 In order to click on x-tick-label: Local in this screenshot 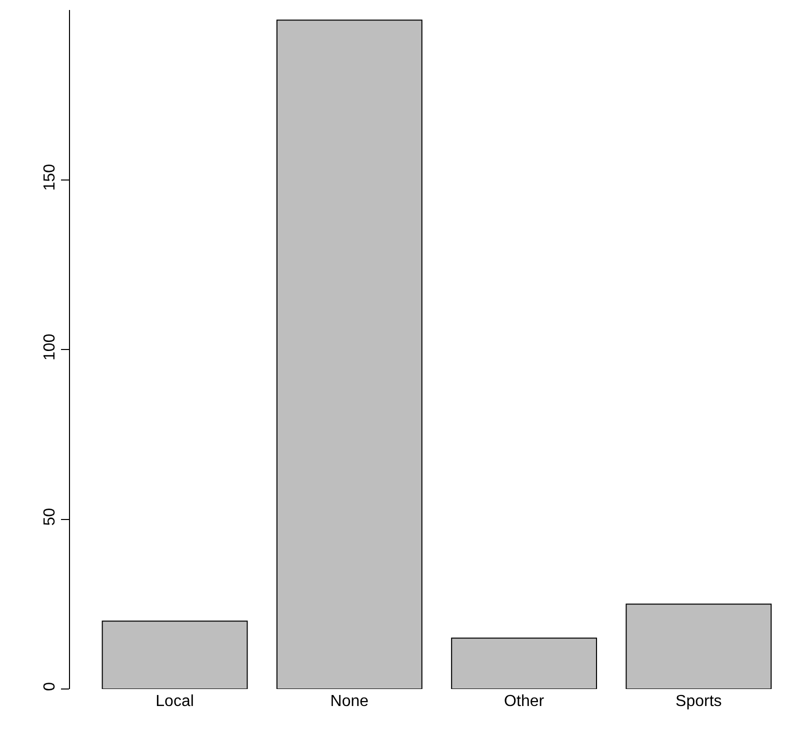, I will do `click(175, 701)`.